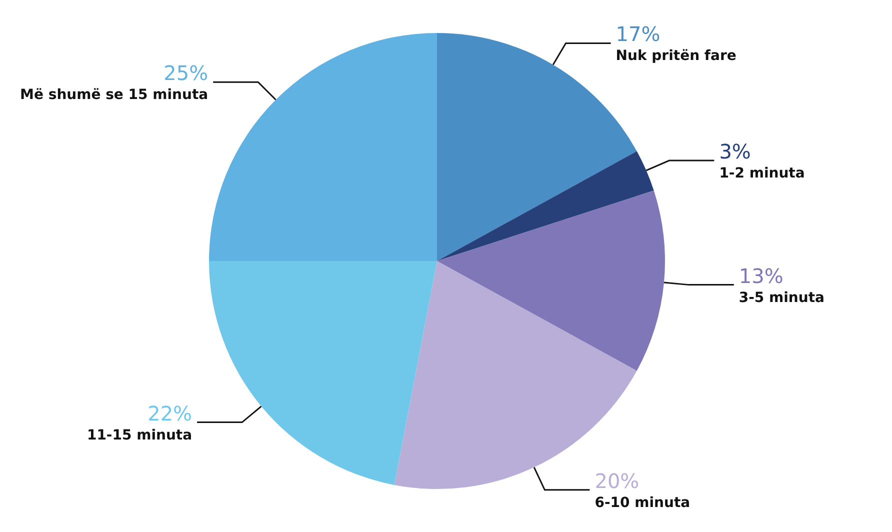  Describe the element at coordinates (762, 174) in the screenshot. I see `slice-label: 1-2 minuta` at that location.